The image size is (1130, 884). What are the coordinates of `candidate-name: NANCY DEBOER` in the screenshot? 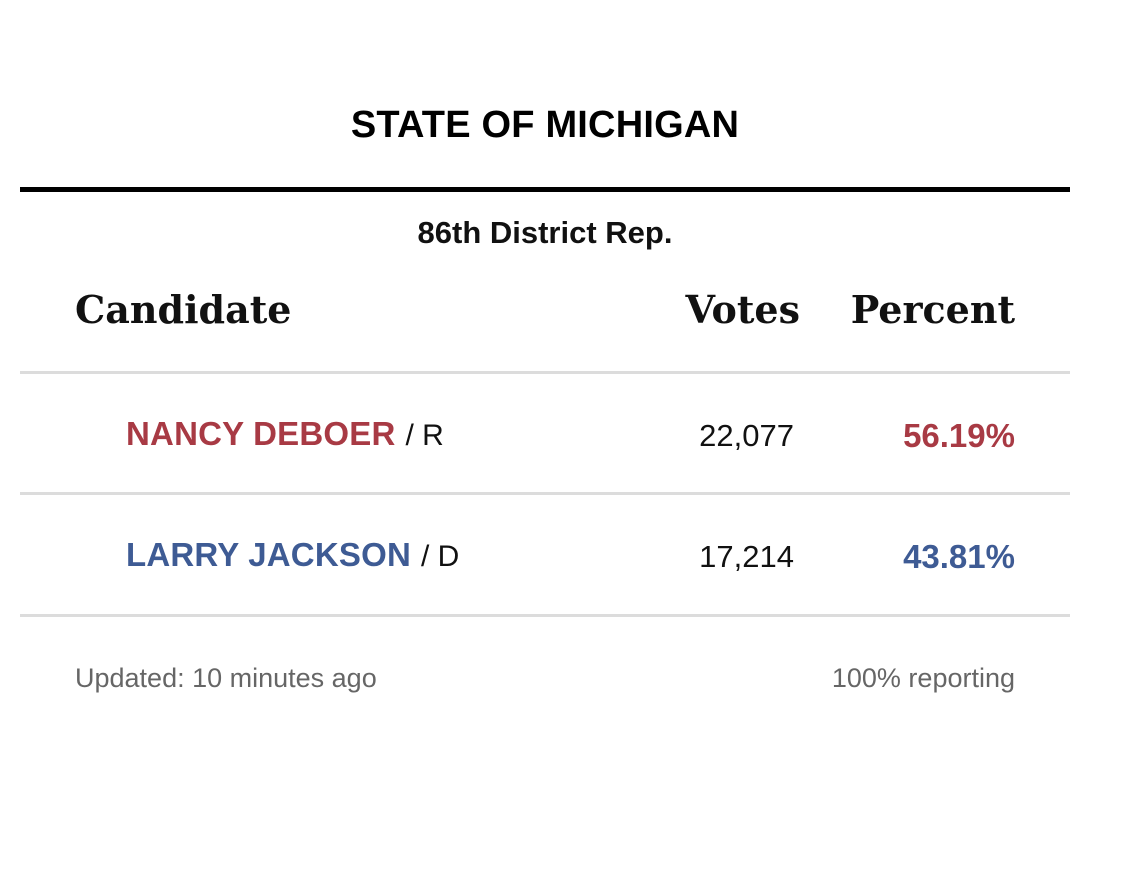 It's located at (261, 433).